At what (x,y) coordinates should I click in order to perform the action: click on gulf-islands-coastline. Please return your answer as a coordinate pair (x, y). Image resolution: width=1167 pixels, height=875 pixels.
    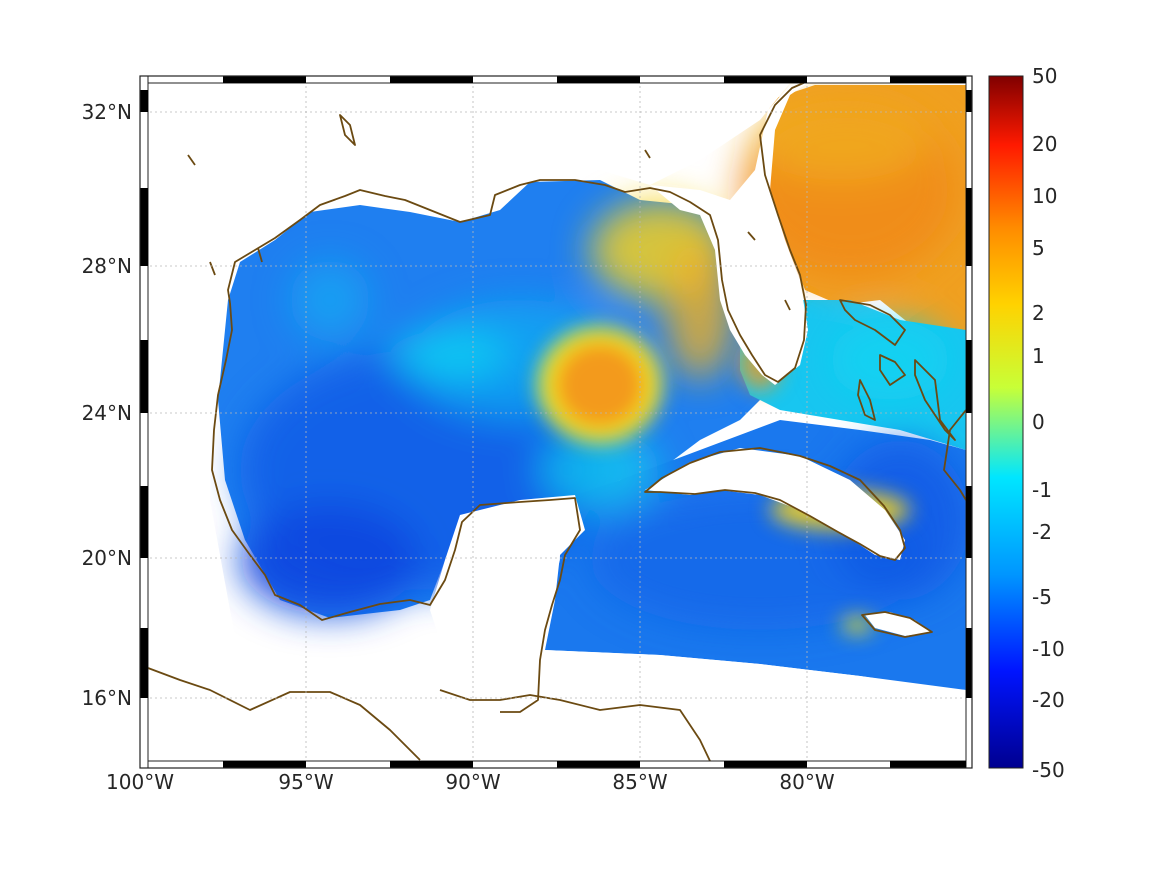
    Looking at the image, I should click on (489, 212).